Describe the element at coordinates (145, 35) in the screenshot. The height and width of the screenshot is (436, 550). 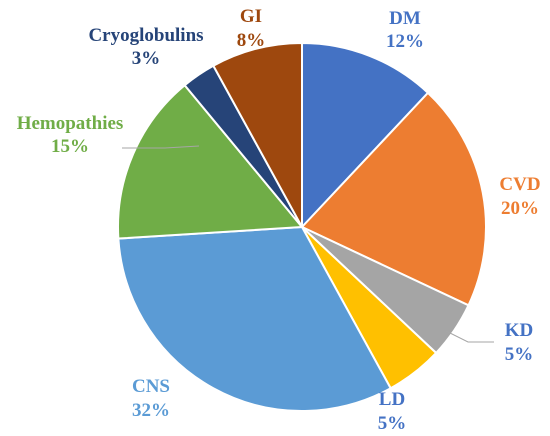
I see `label-name-cryoglobulins: Cryoglobulins` at that location.